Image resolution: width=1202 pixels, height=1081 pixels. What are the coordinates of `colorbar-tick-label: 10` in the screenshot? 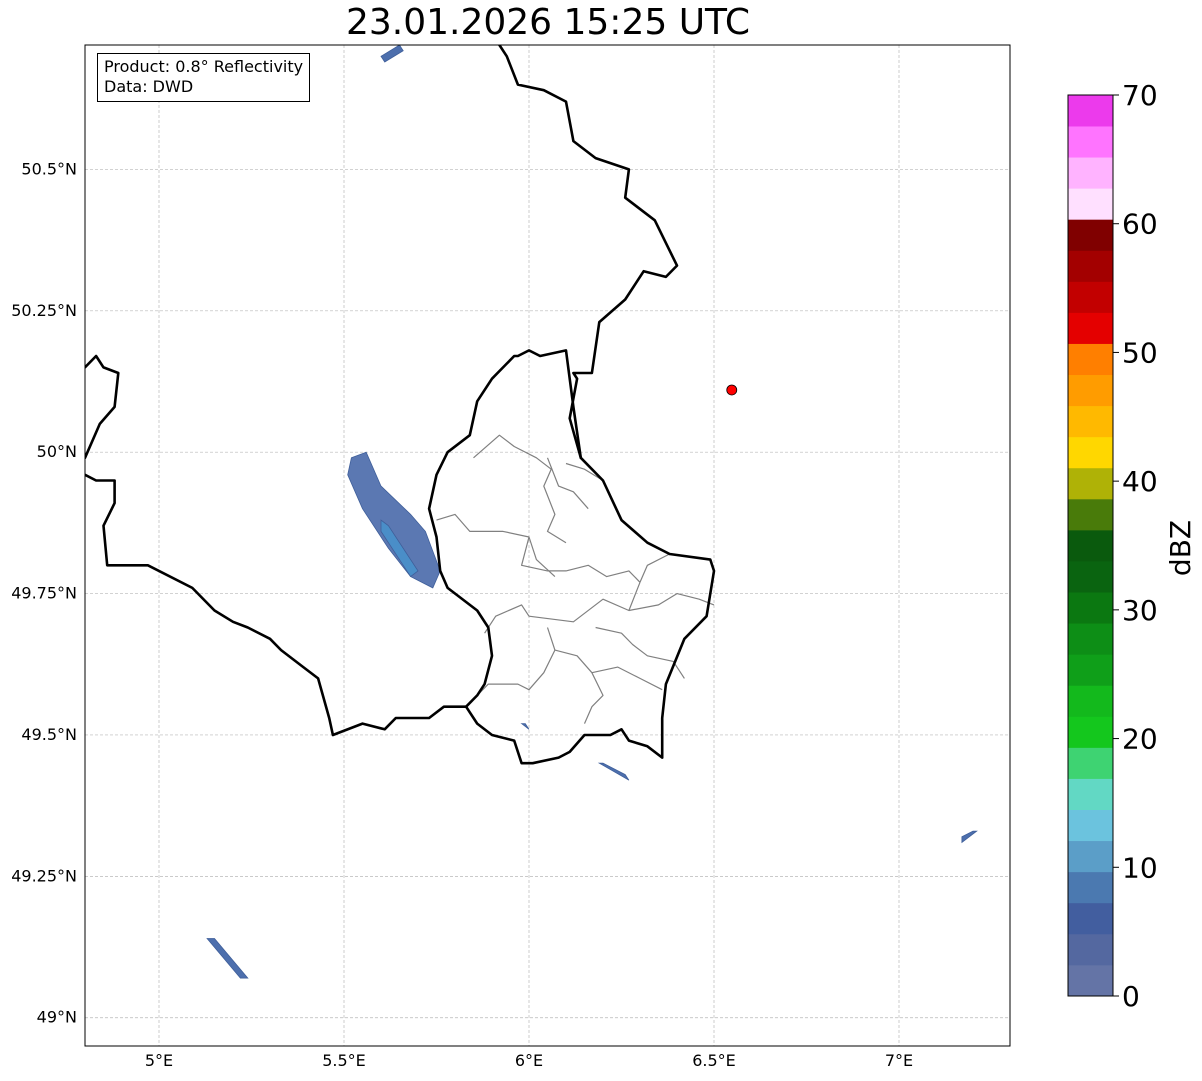 It's located at (1140, 867).